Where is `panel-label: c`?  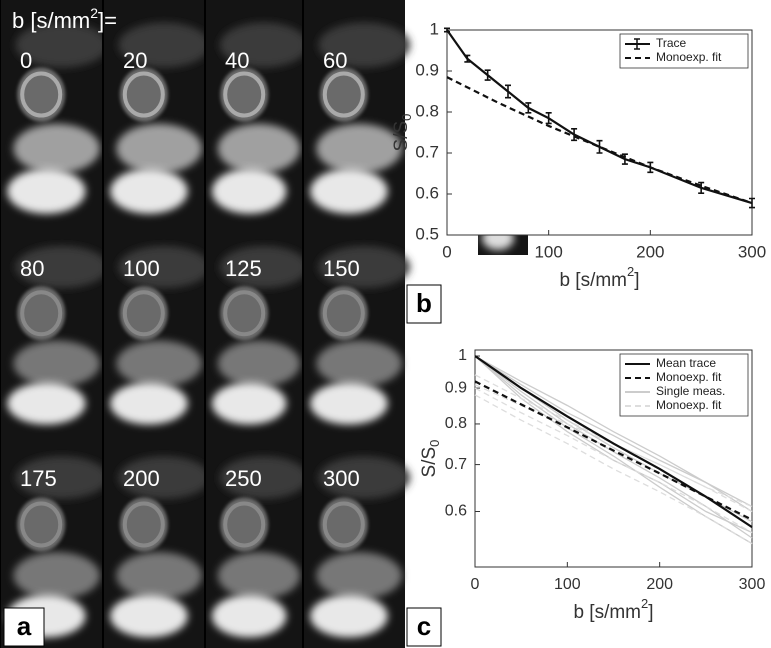 panel-label: c is located at coordinates (424, 626).